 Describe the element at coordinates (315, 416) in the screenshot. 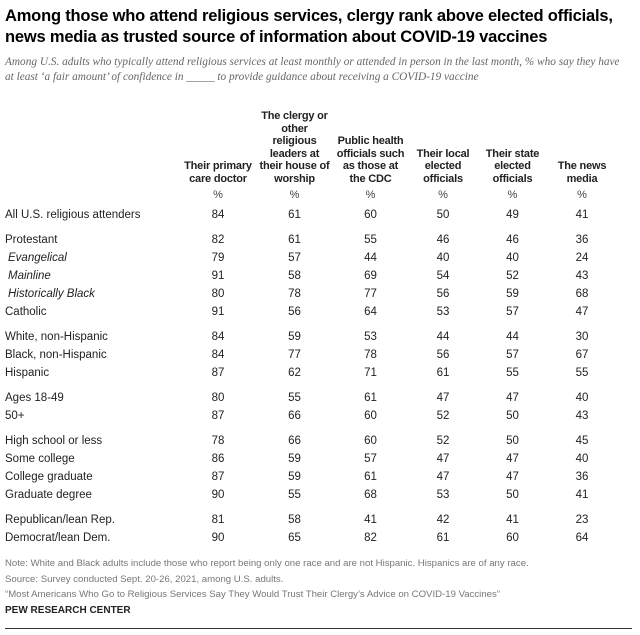

I see `table-row: 50+ 87 66 60 52 50 43` at that location.